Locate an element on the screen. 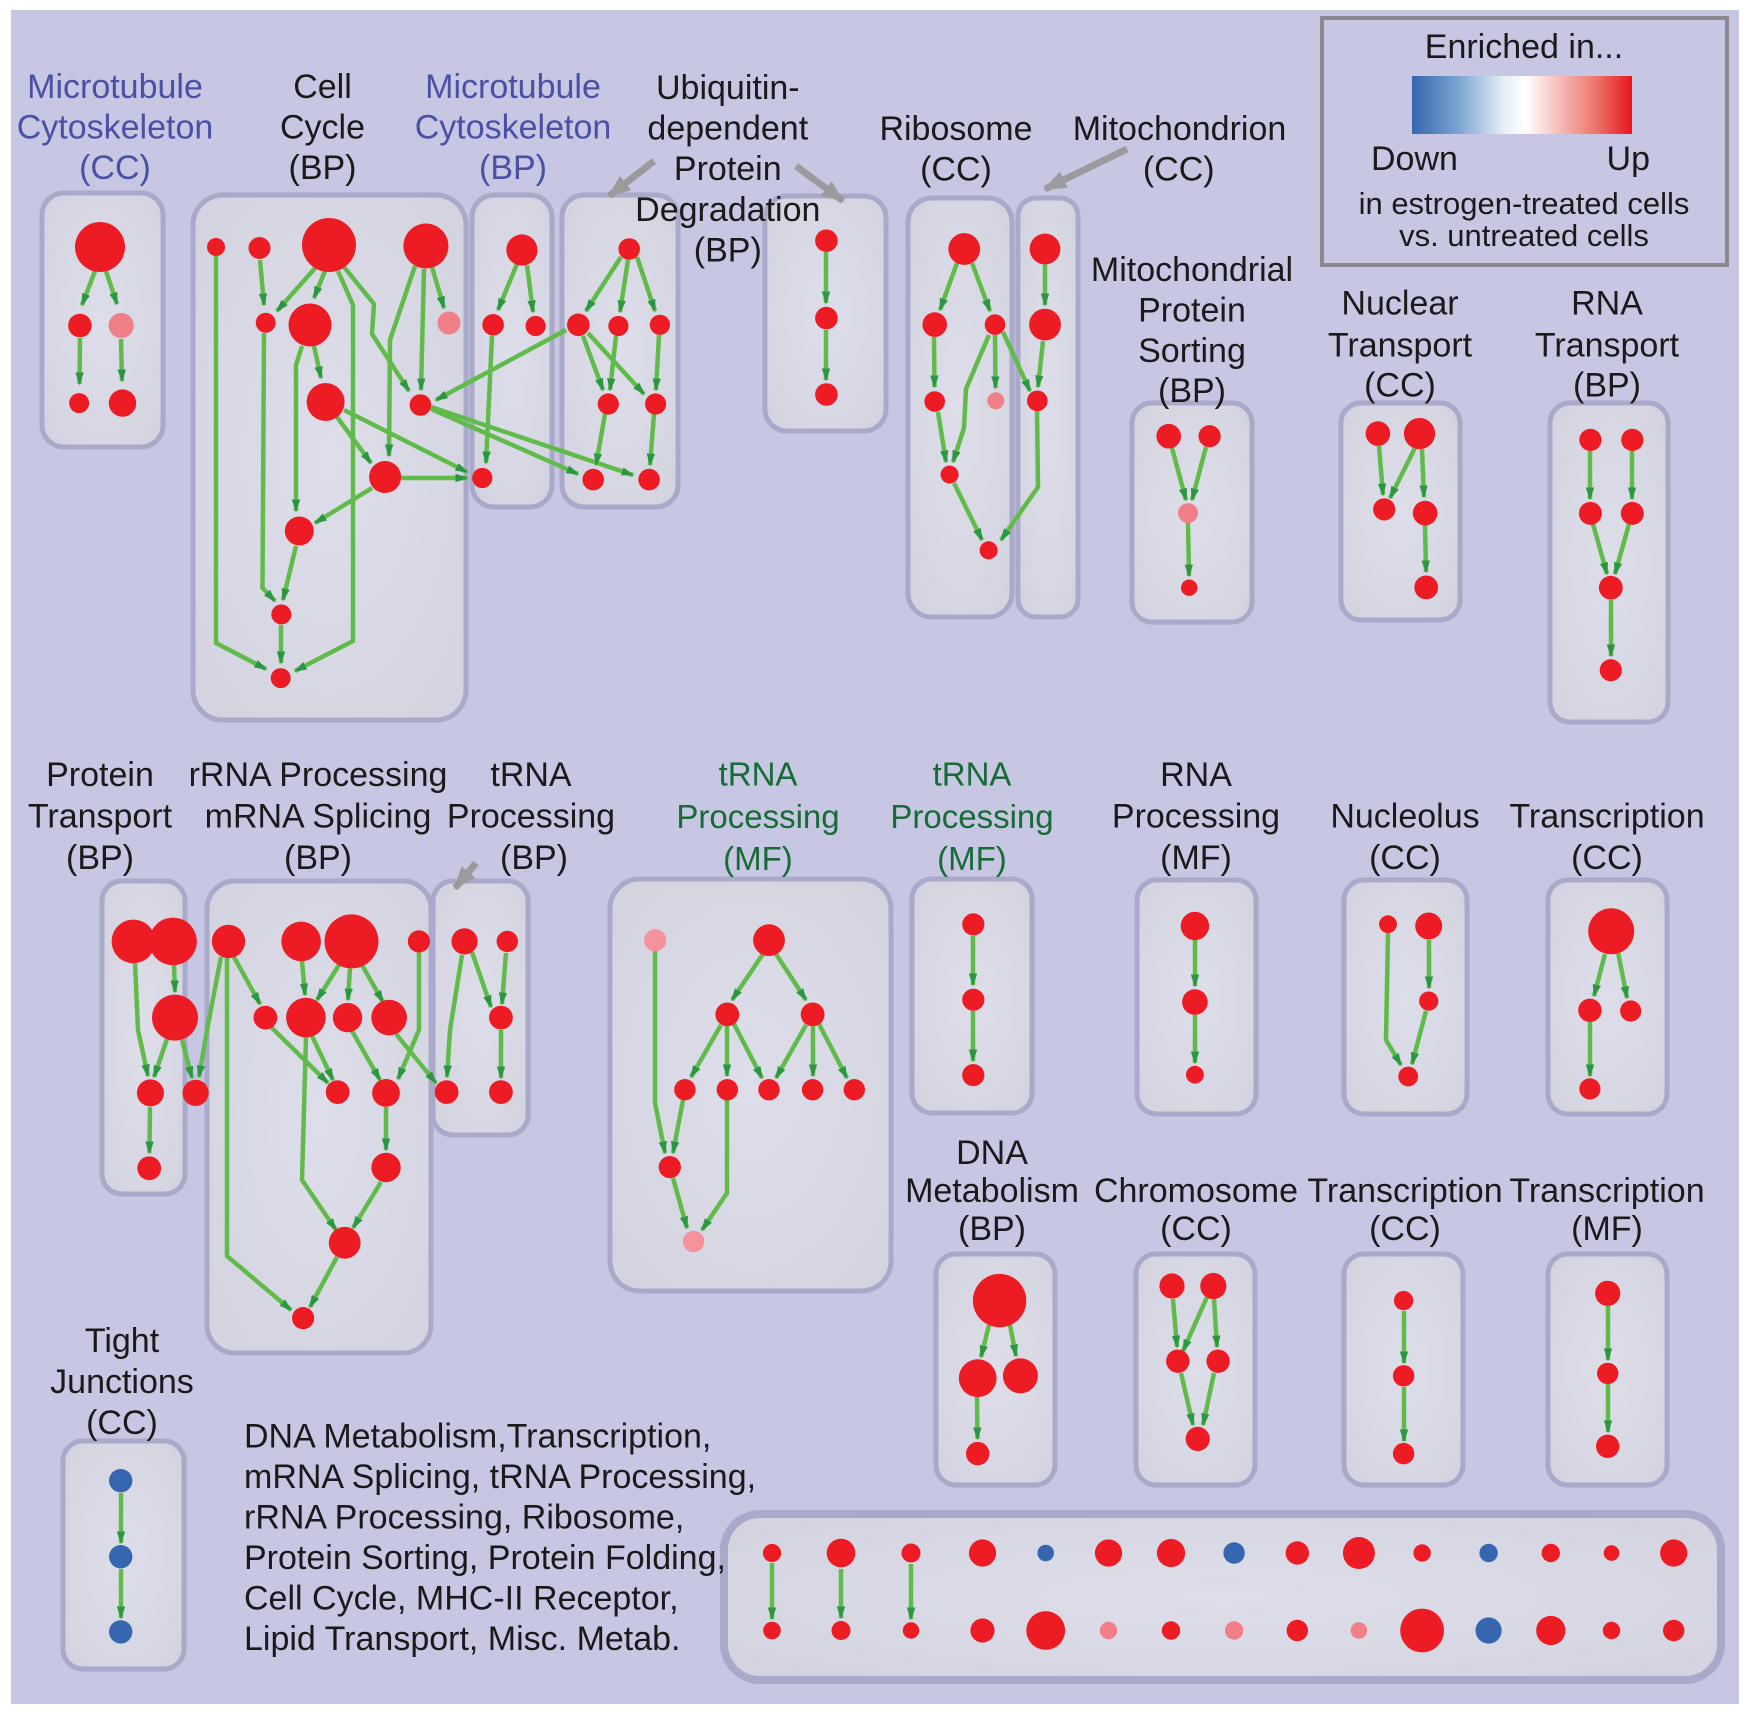  svg-text: Mitochondrial is located at coordinates (1192, 270).